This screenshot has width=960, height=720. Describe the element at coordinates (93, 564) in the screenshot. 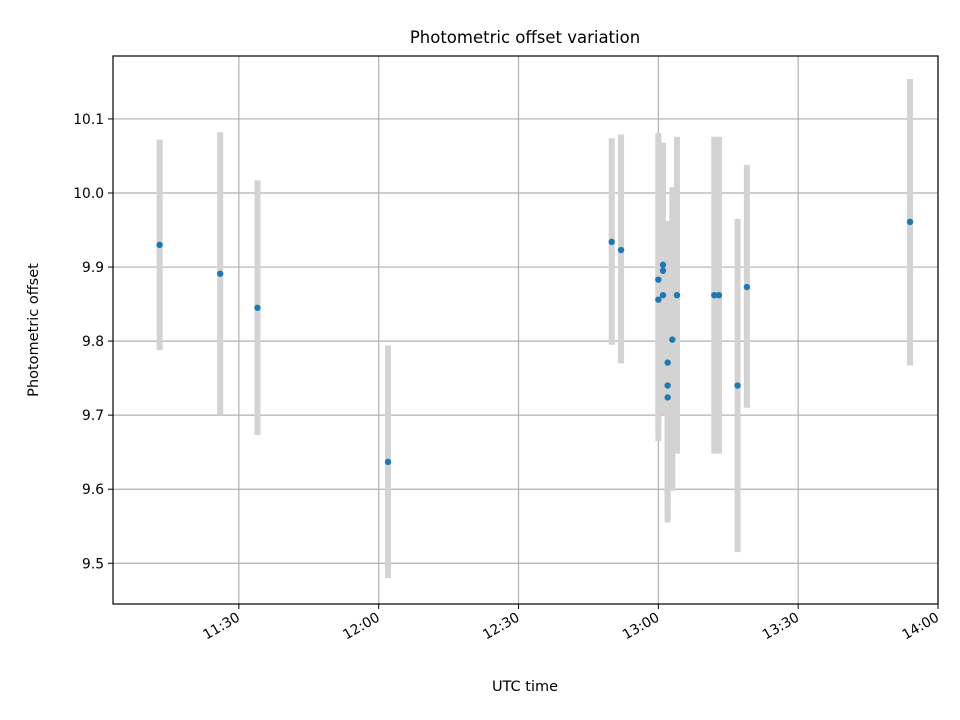

I see `y-tick-label: 9.5` at that location.